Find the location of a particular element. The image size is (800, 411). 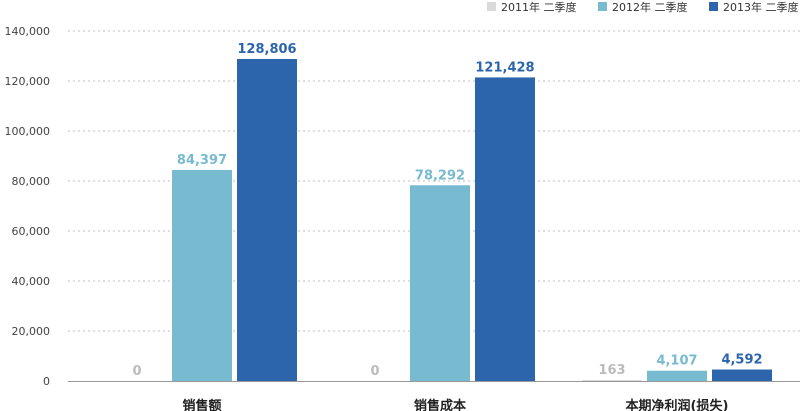

y-tick-label: 60,000 is located at coordinates (31, 231).